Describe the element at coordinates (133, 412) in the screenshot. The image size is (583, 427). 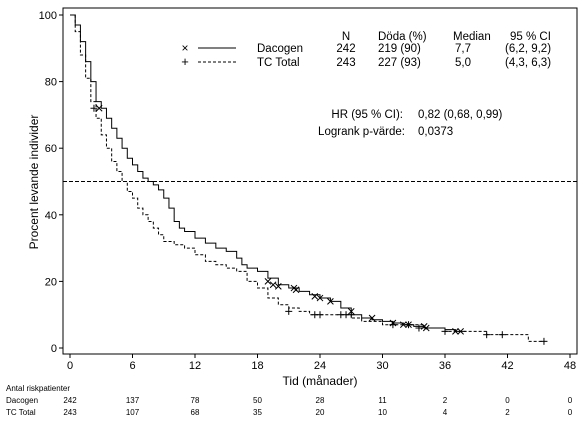
I see `risk-count: 107` at that location.